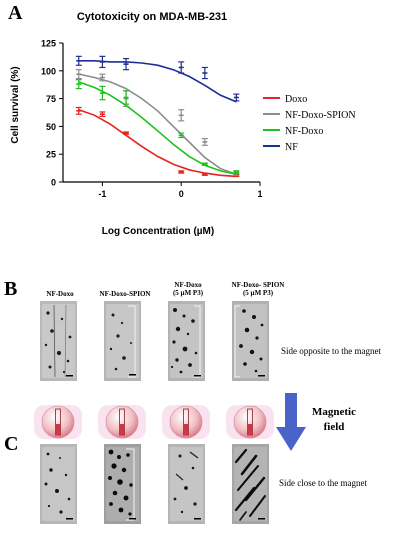  I want to click on magnetic-field-label-line: Magnetic, so click(334, 412).